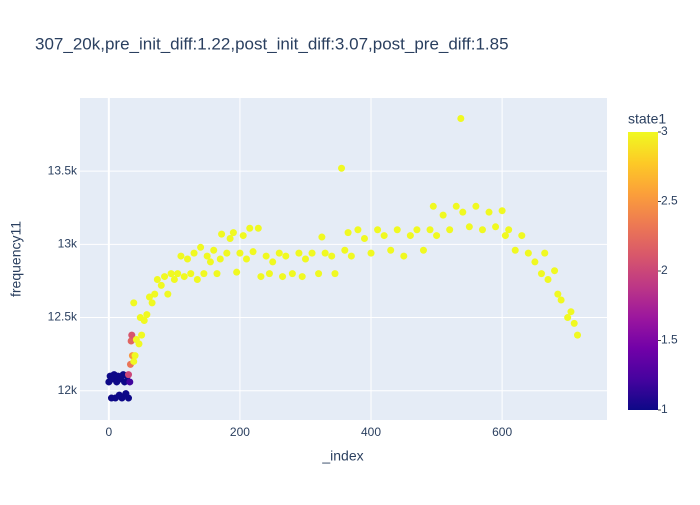 Image resolution: width=700 pixels, height=505 pixels. I want to click on x-axis-title: _index, so click(342, 456).